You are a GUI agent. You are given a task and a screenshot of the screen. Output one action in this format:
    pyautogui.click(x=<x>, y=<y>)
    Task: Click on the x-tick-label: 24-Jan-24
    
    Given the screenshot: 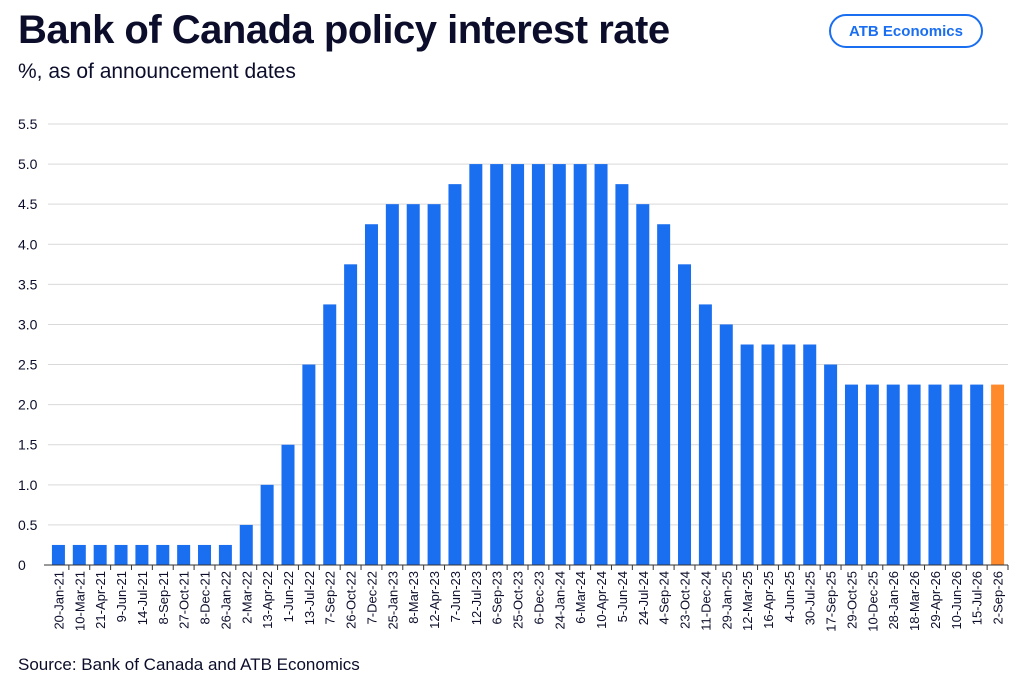 What is the action you would take?
    pyautogui.click(x=559, y=600)
    